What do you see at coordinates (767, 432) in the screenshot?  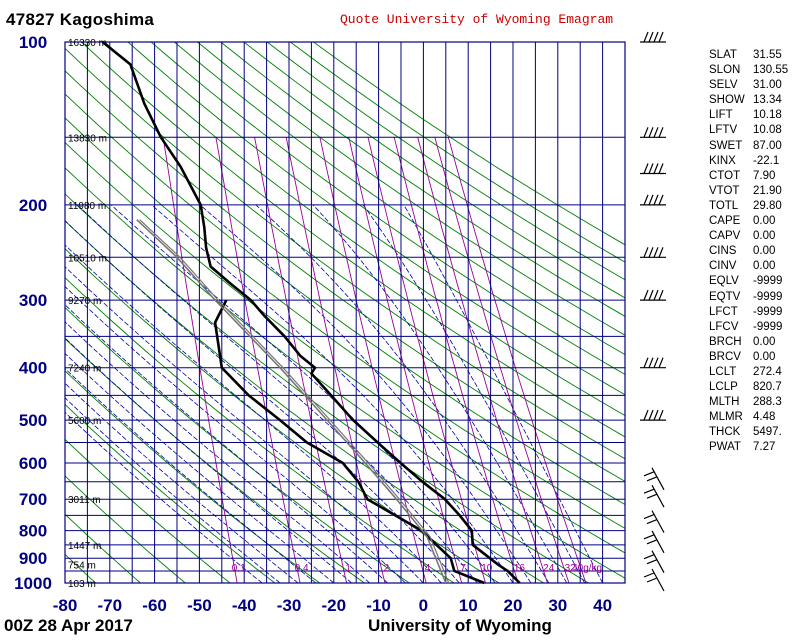 I see `stat-value: 5497.` at bounding box center [767, 432].